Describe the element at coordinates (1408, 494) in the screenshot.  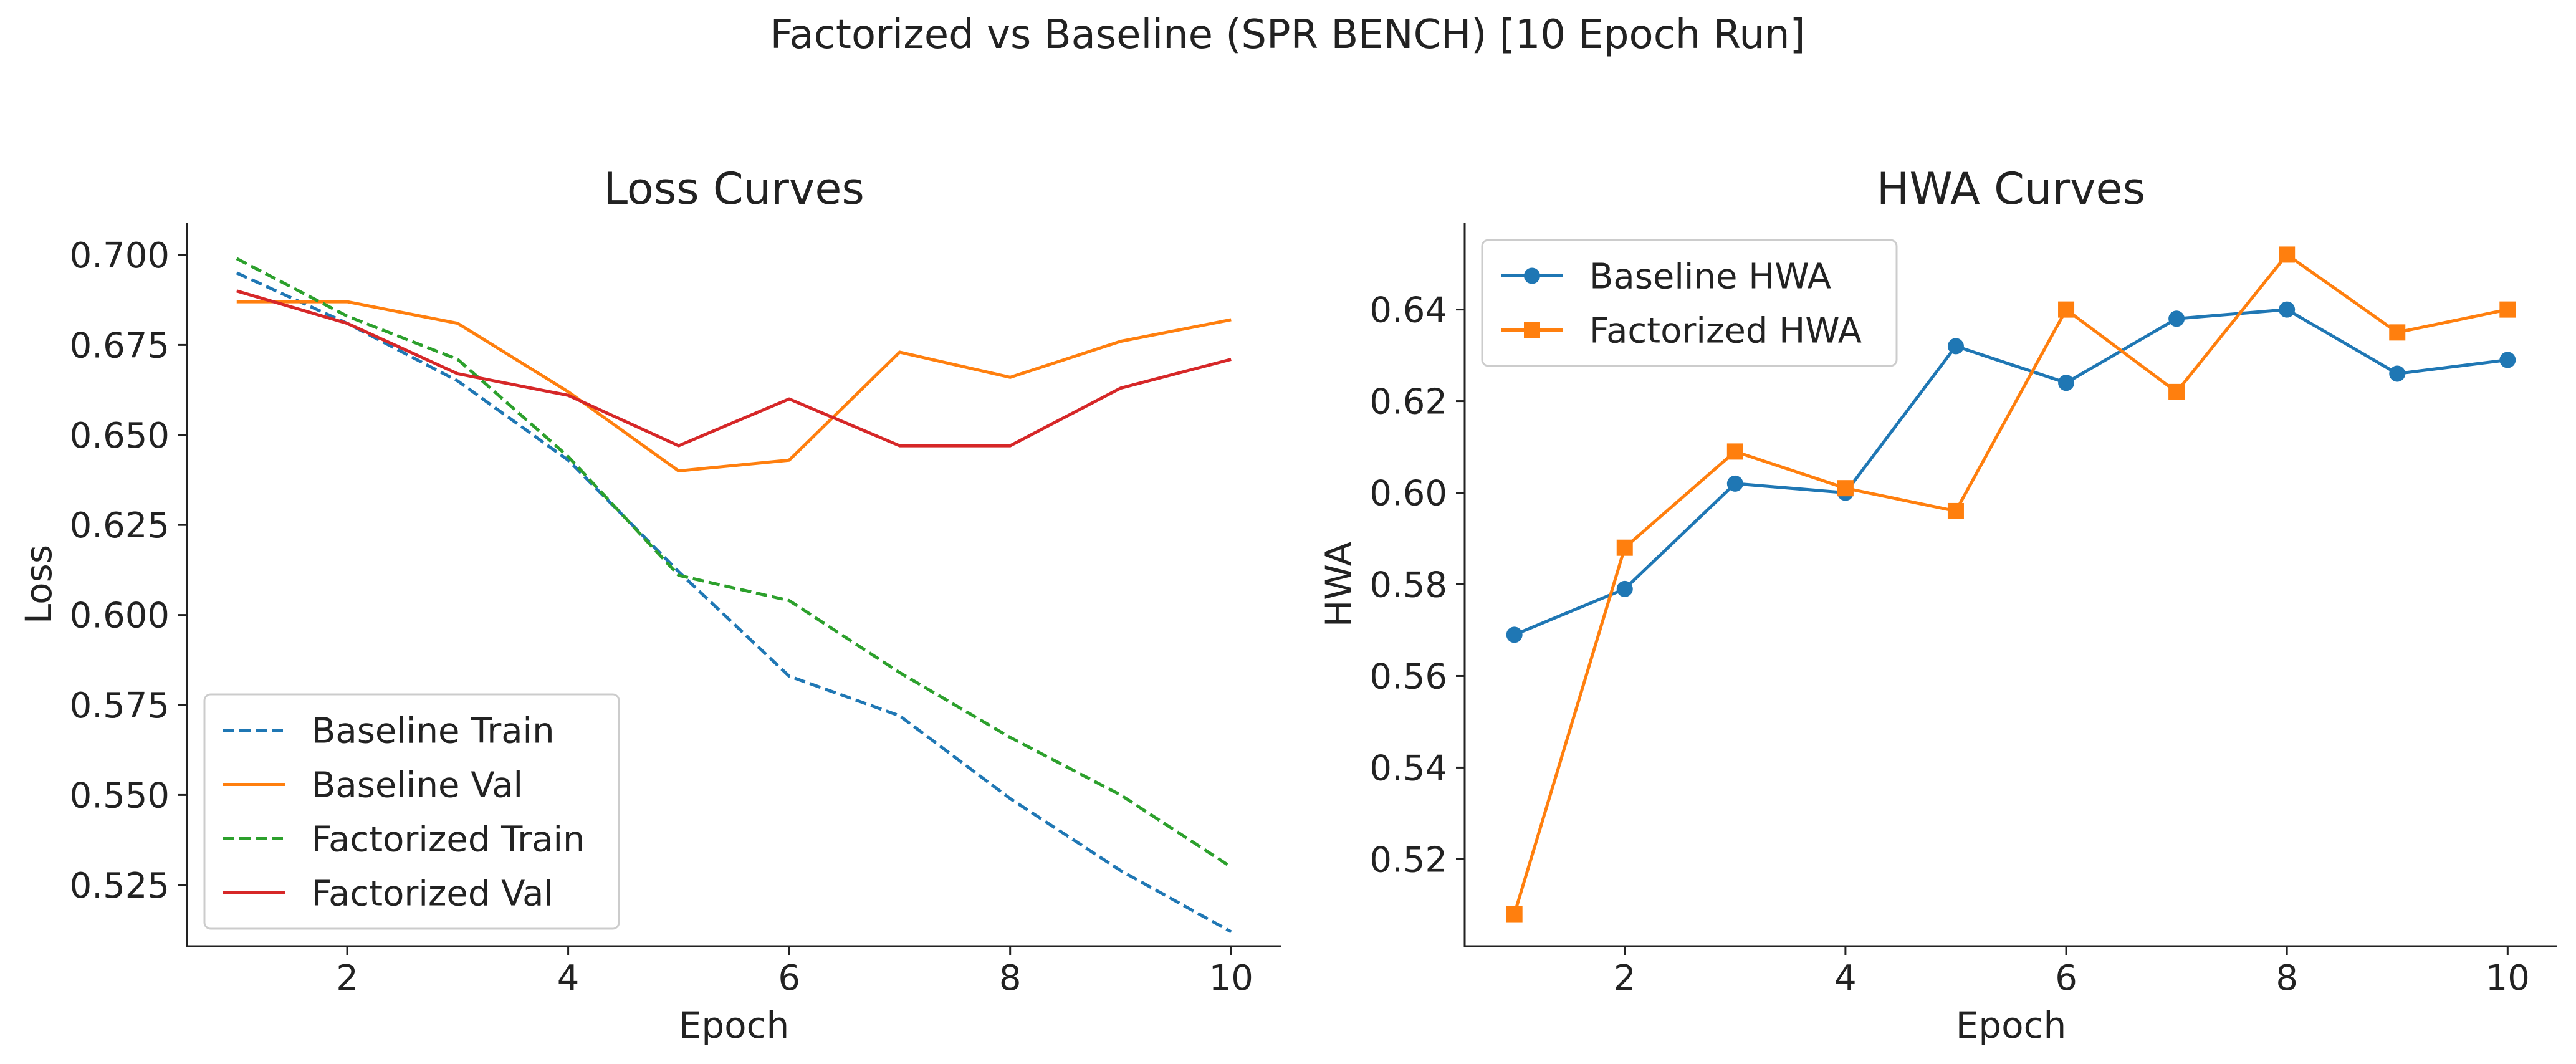
I see `hwa-curves-y-tick-label: 0.60` at that location.